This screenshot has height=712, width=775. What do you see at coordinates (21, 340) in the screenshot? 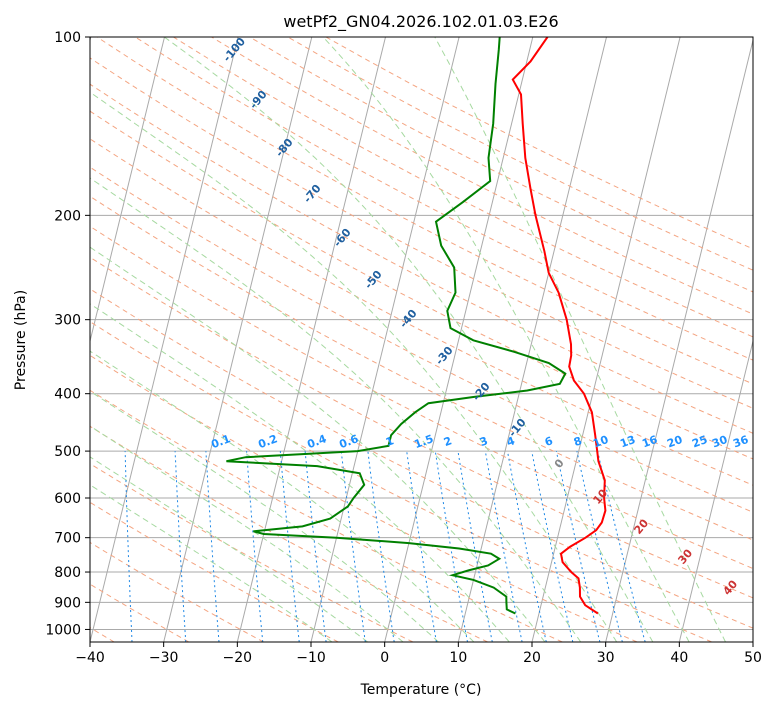
I see `y-axis-label: Pressure (hPa)` at bounding box center [21, 340].